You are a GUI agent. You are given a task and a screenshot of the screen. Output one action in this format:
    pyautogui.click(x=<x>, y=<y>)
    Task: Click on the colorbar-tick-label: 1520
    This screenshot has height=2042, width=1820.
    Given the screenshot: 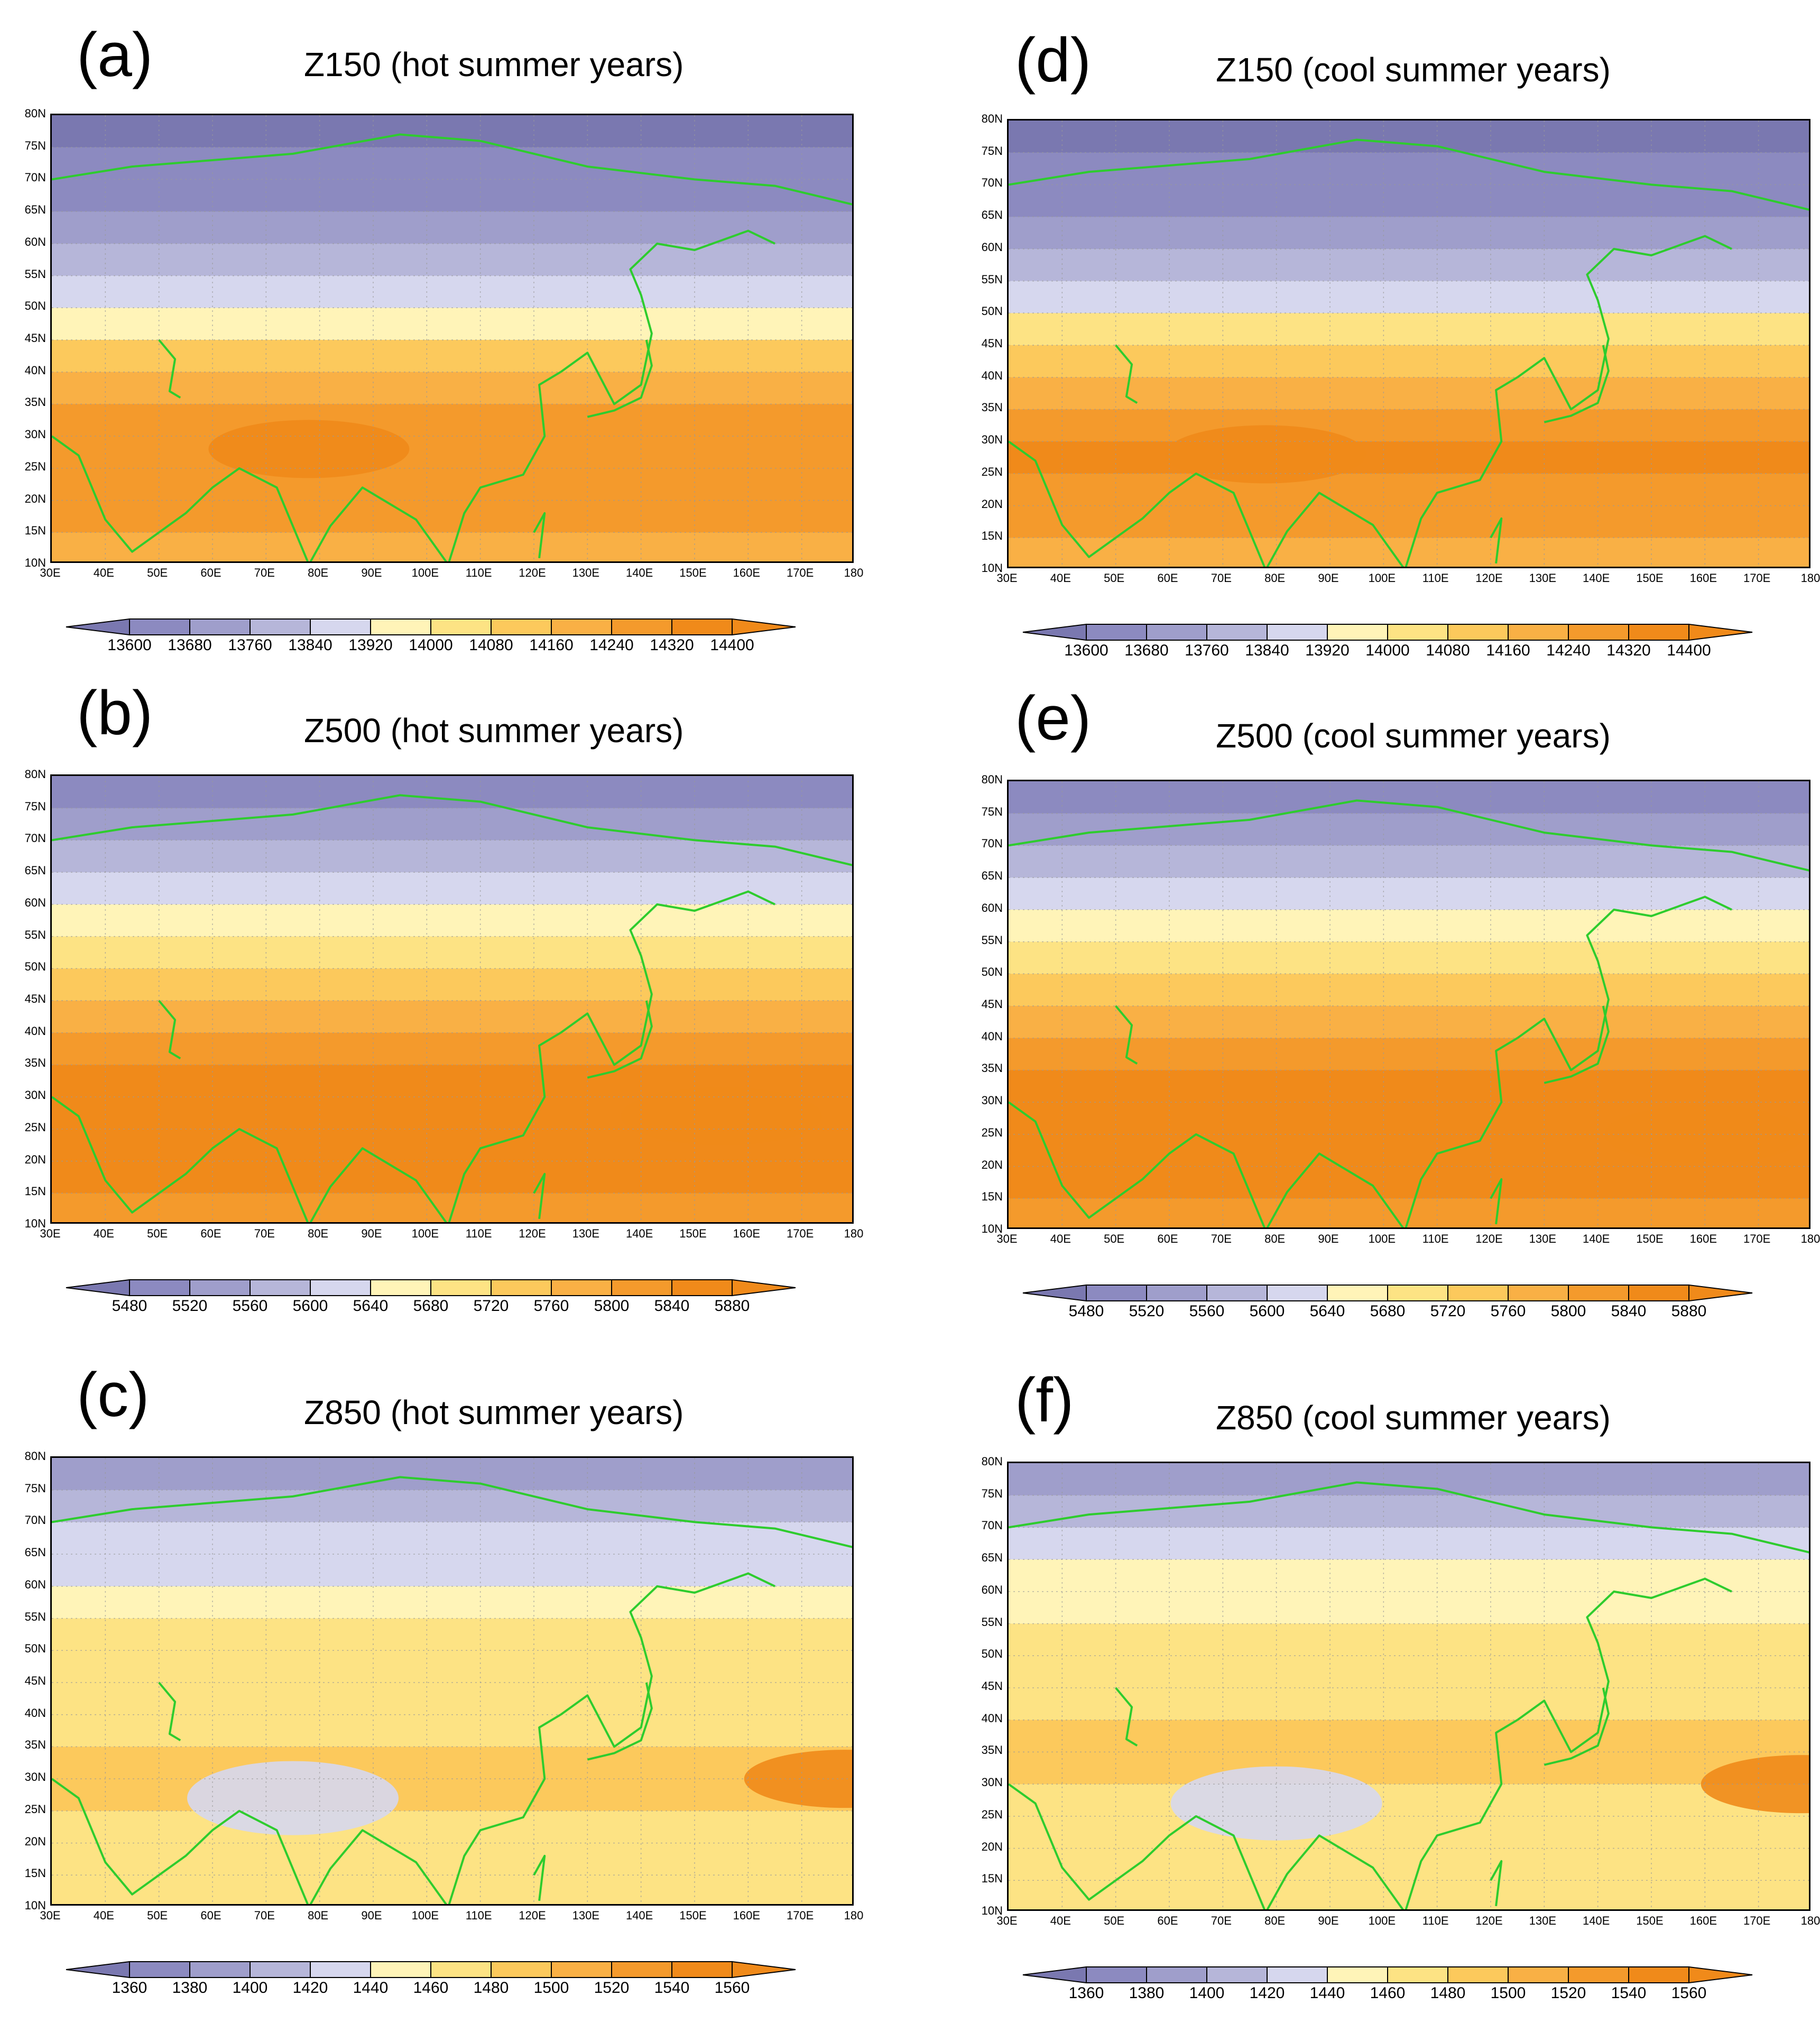 What is the action you would take?
    pyautogui.click(x=612, y=1988)
    